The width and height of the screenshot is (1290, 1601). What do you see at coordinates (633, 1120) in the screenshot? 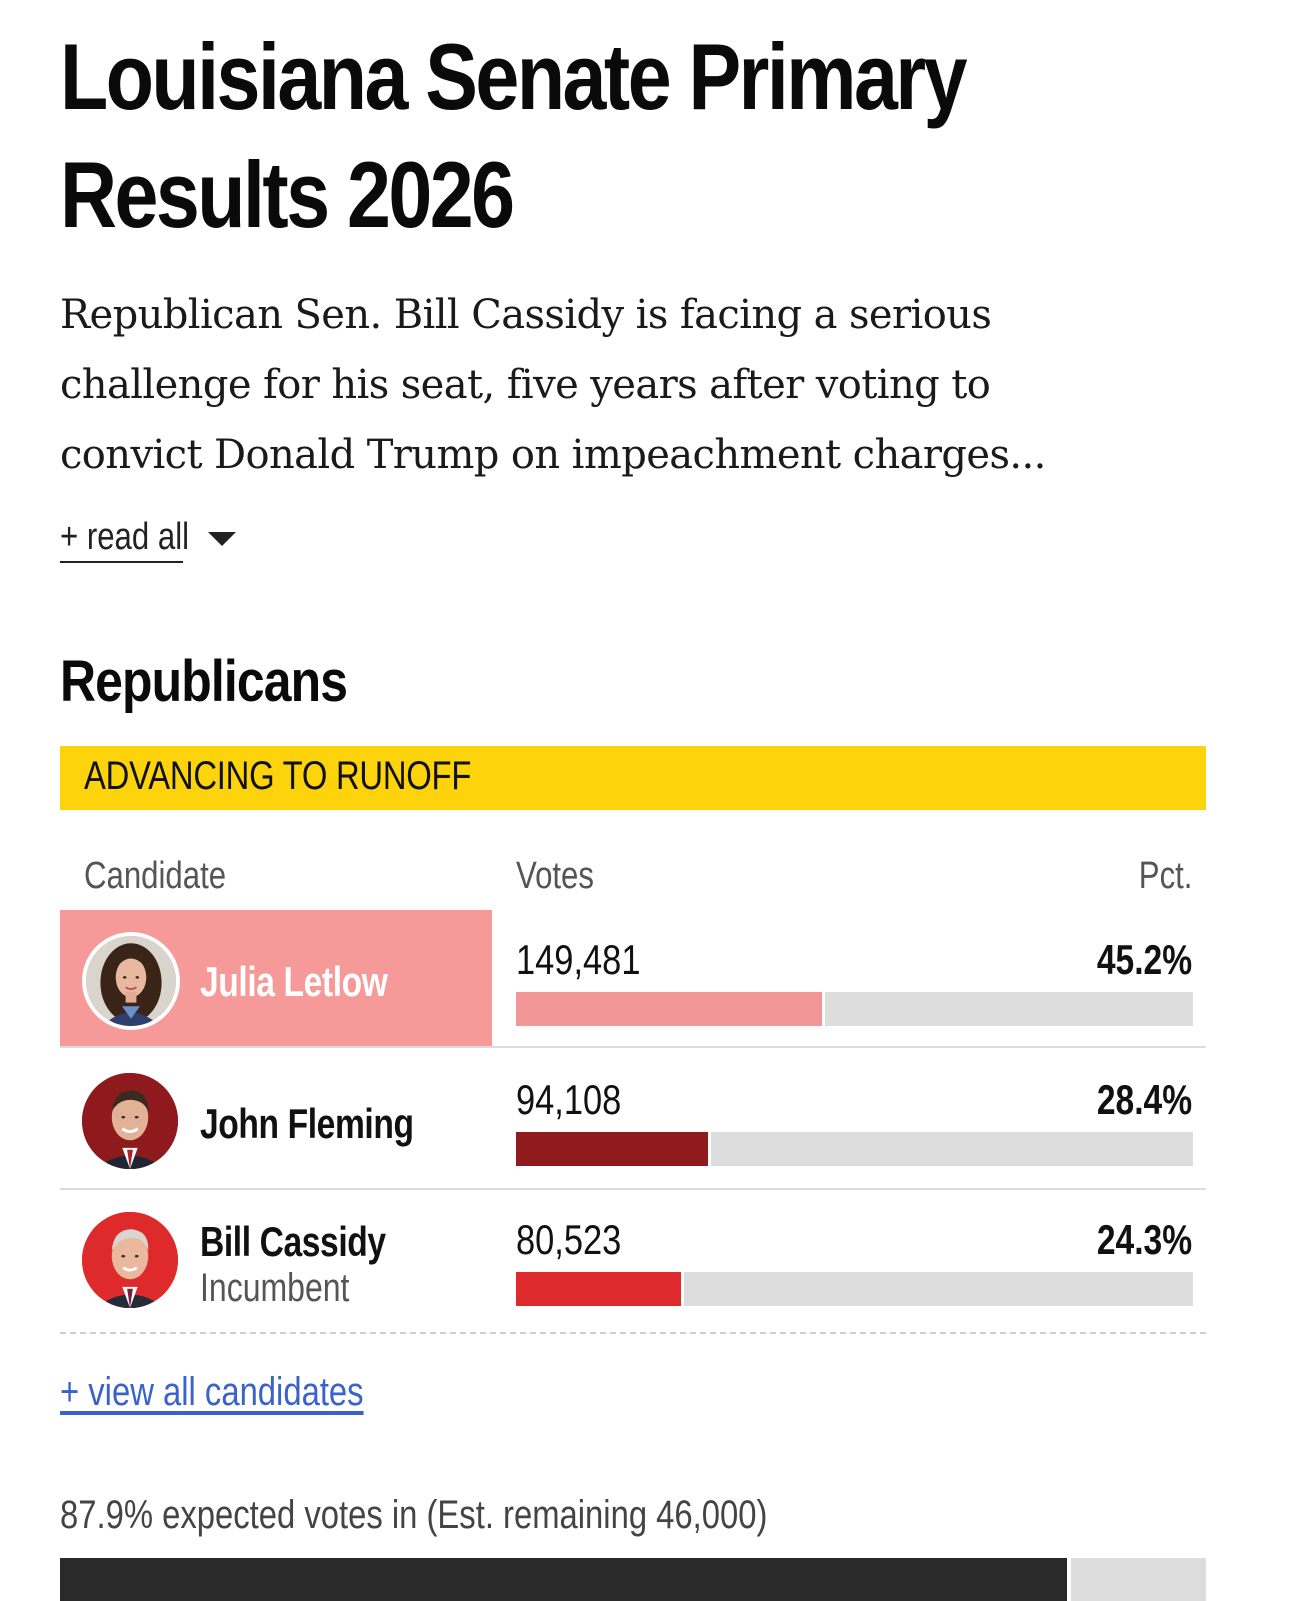
I see `candidate-row: John Fleming 94,108 28.4%` at bounding box center [633, 1120].